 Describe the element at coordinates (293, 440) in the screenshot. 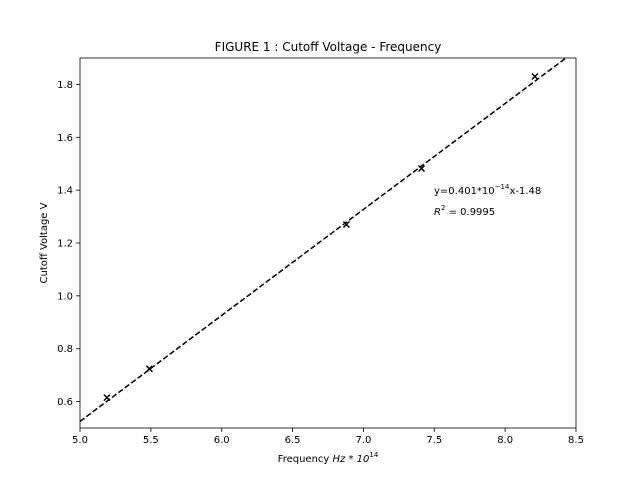

I see `x-tick-label: 6.5` at that location.